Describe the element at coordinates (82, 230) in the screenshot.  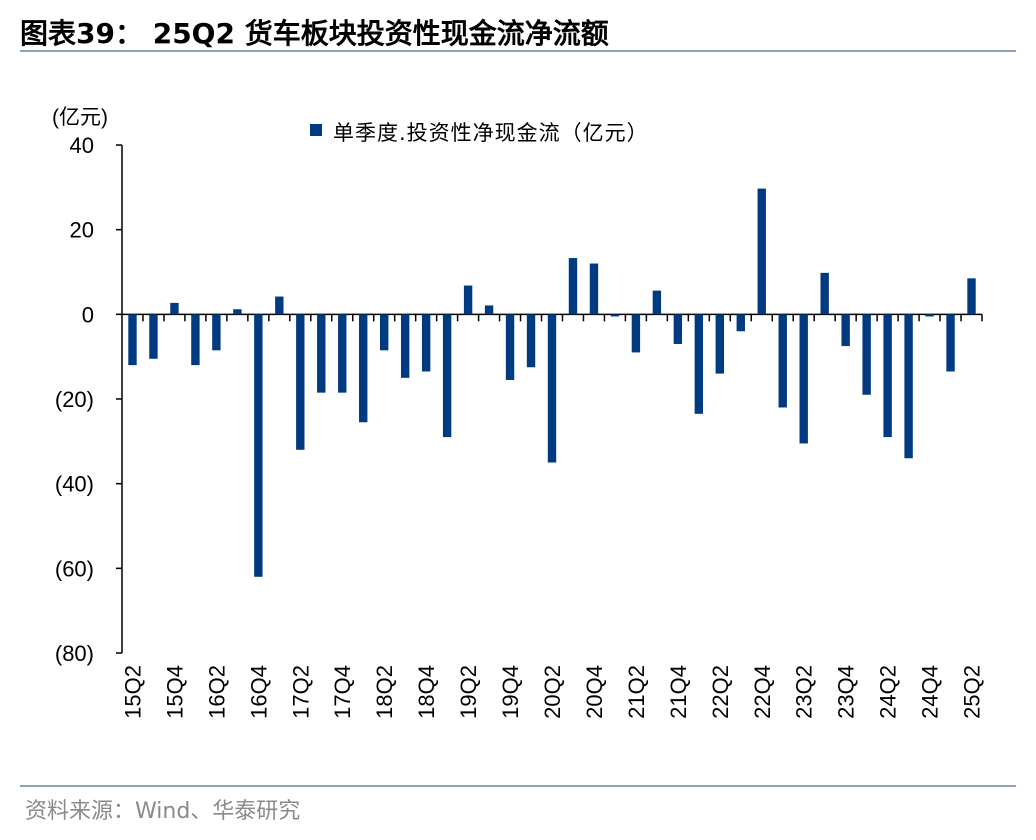
I see `y-tick-label: 20` at that location.